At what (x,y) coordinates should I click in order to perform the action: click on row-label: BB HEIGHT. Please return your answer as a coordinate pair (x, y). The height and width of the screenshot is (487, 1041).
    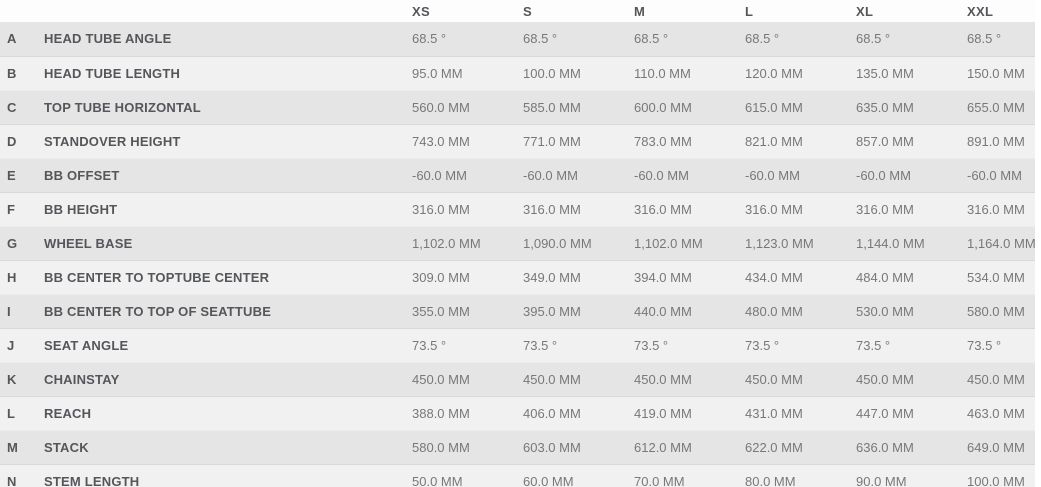
    Looking at the image, I should click on (81, 209).